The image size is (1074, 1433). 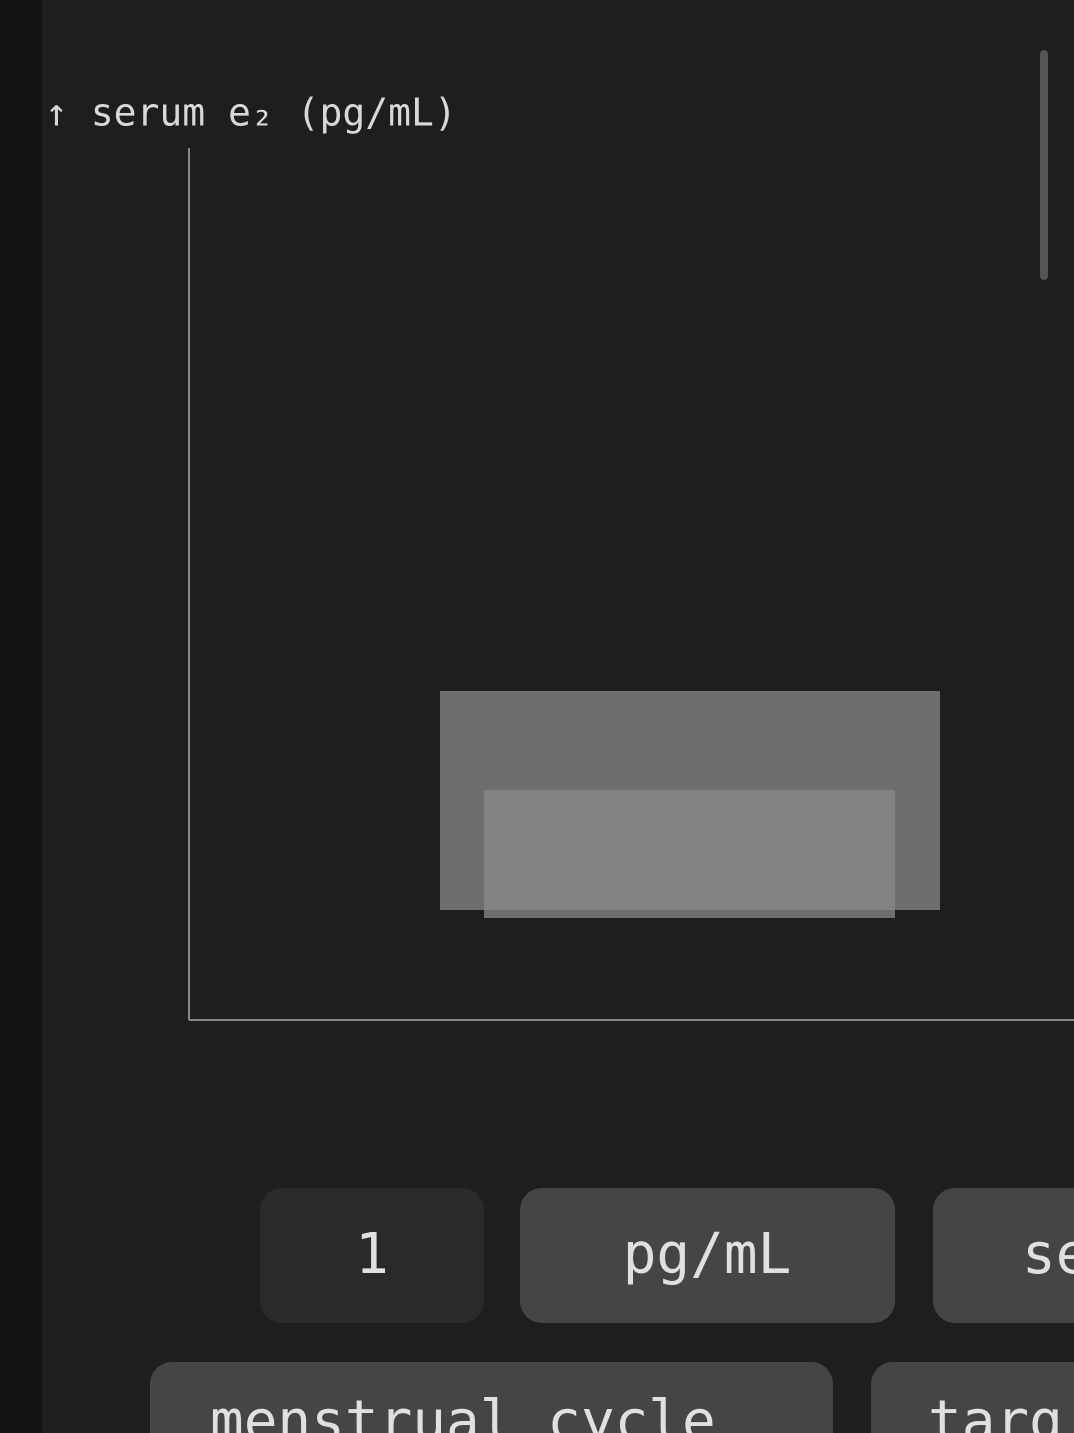 I want to click on tooltip, so click(x=689, y=854).